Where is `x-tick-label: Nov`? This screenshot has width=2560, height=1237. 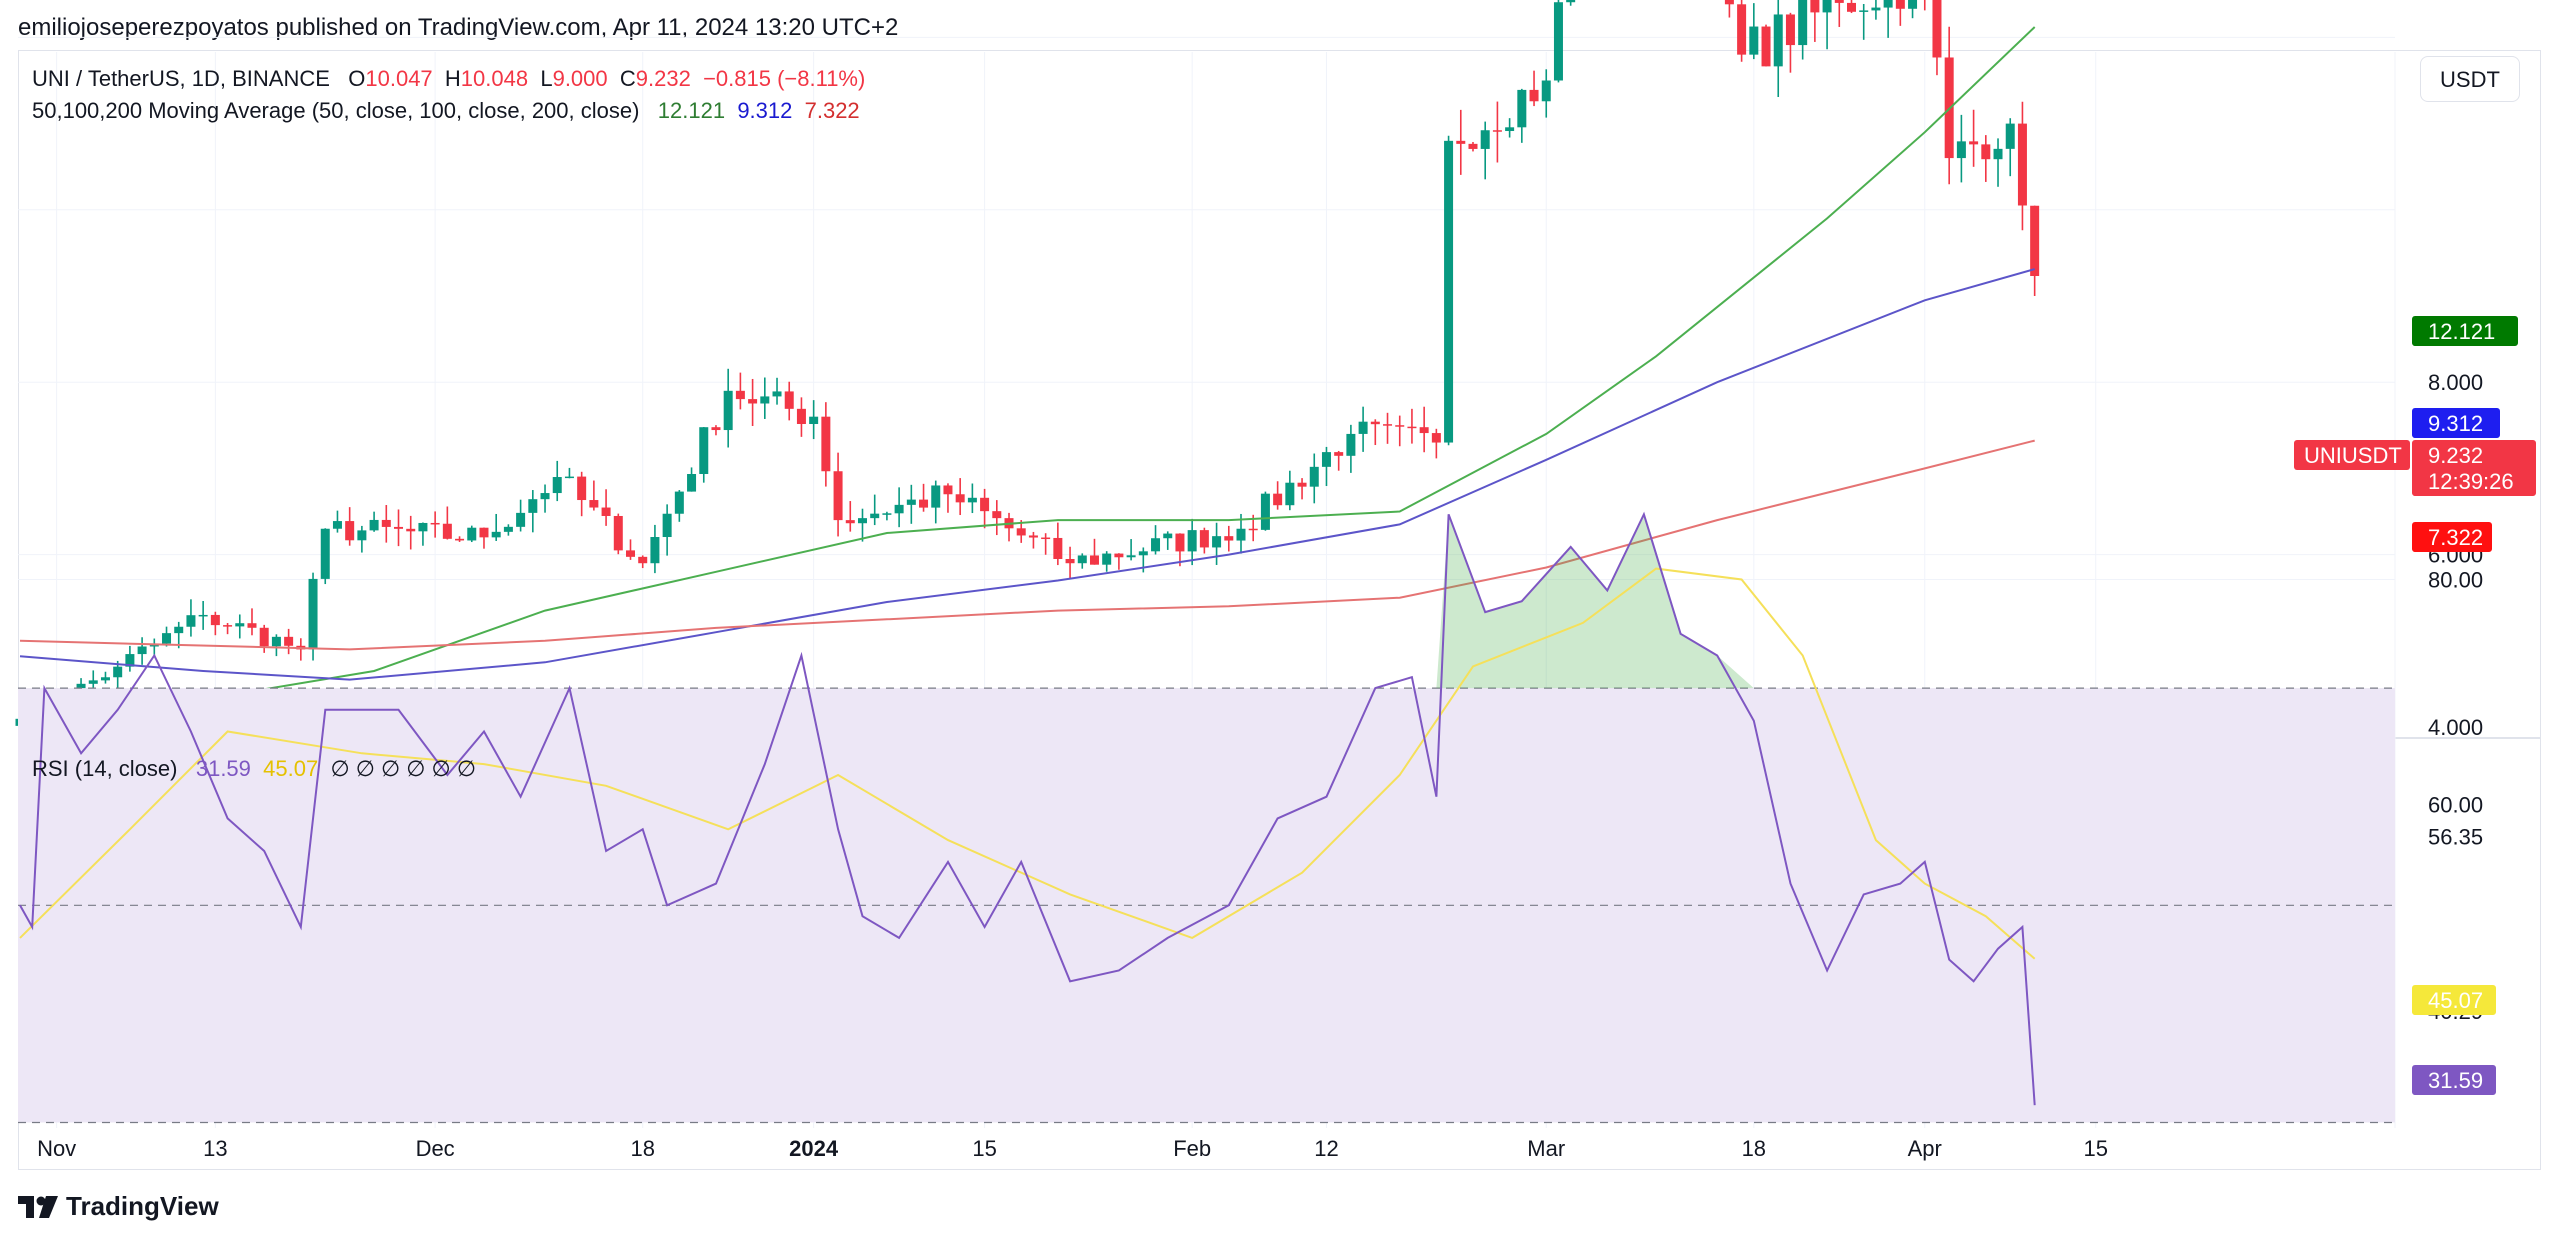 x-tick-label: Nov is located at coordinates (56, 1148).